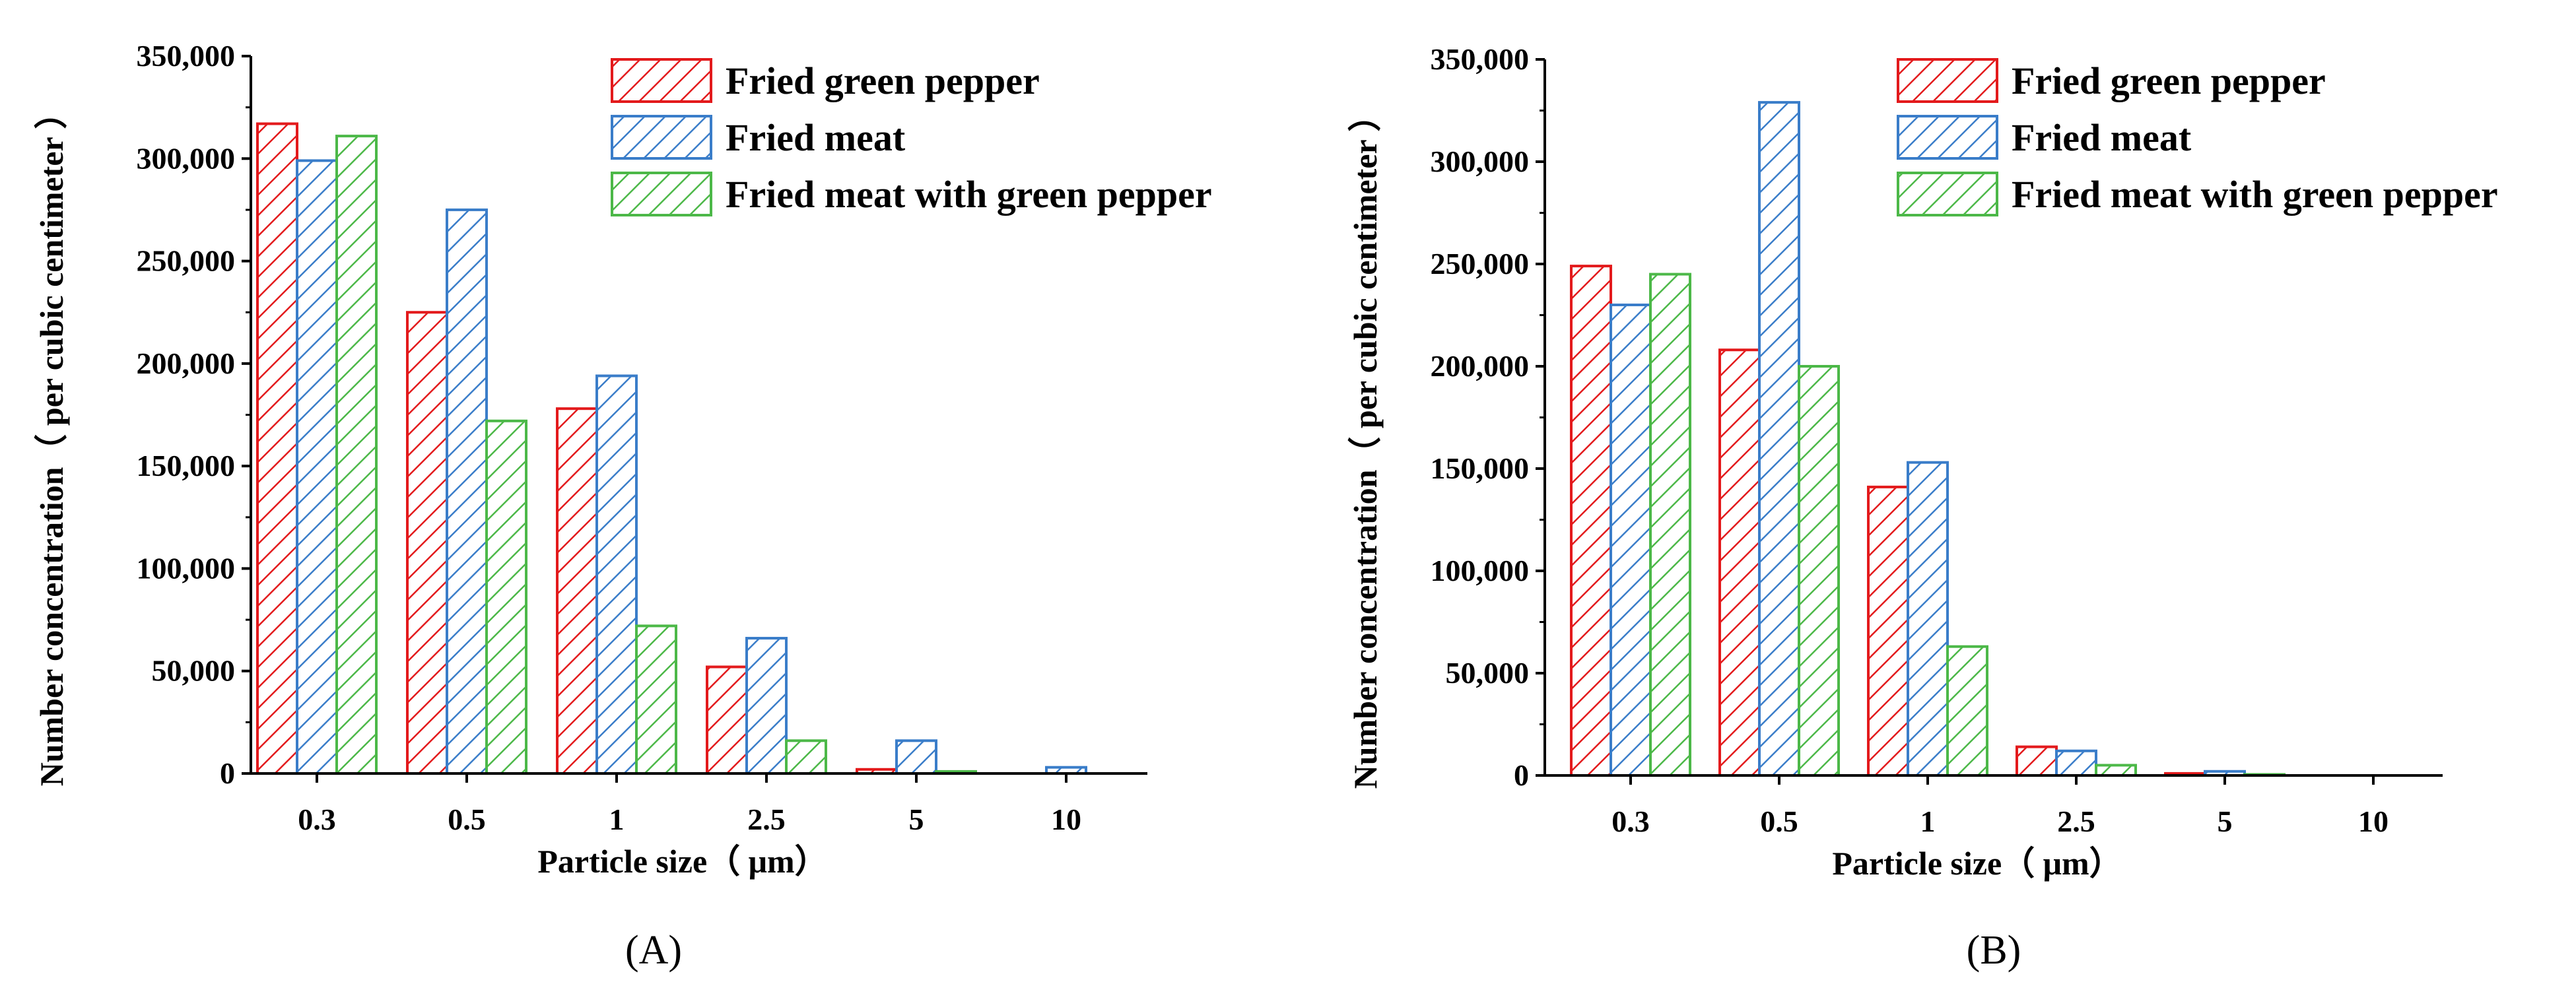 Image resolution: width=2576 pixels, height=984 pixels. What do you see at coordinates (653, 950) in the screenshot?
I see `panel-label: (A)` at bounding box center [653, 950].